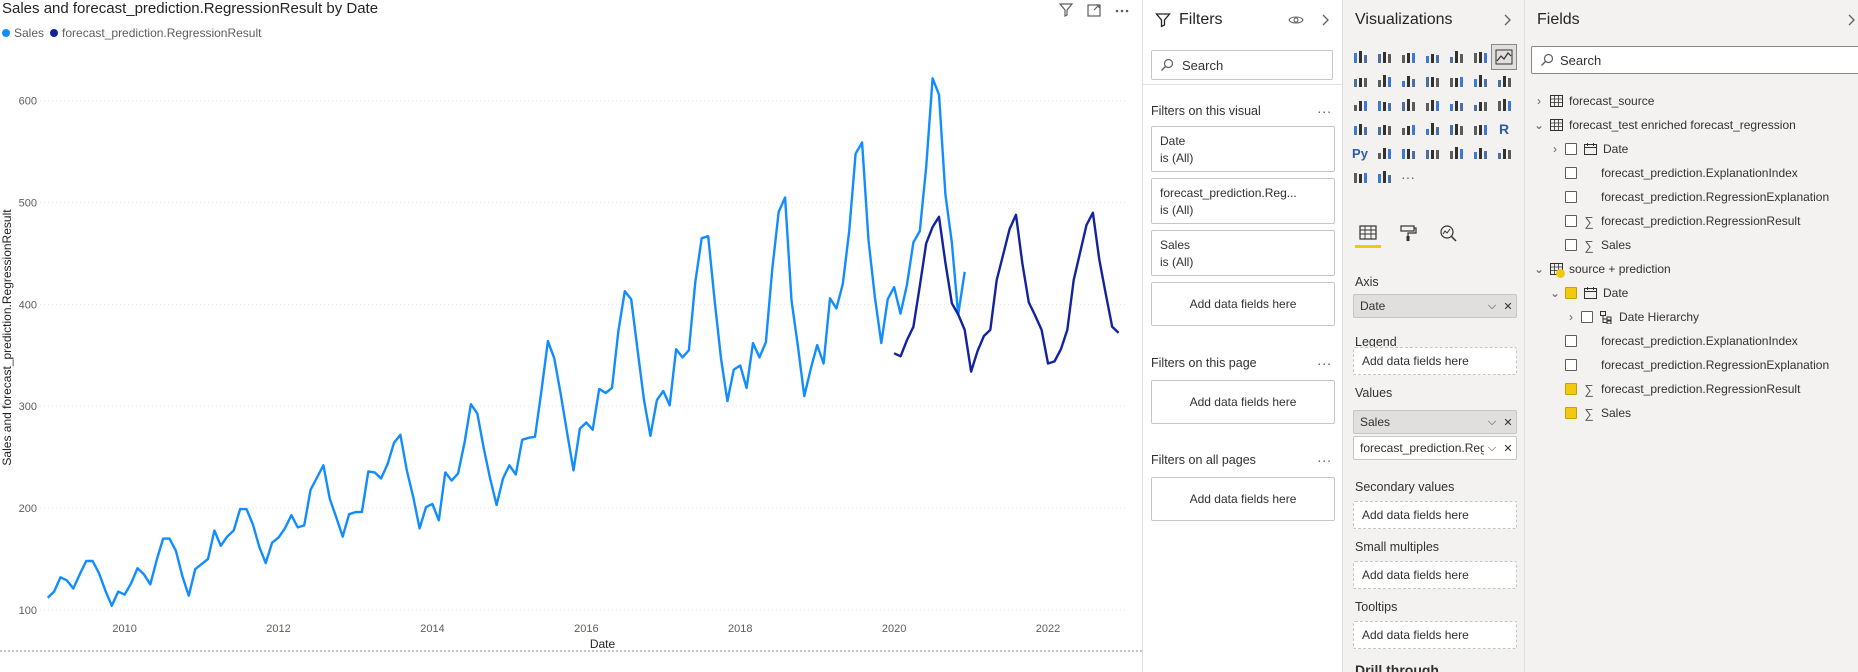 The width and height of the screenshot is (1858, 672). I want to click on more-visuals-icon: ···, so click(1408, 177).